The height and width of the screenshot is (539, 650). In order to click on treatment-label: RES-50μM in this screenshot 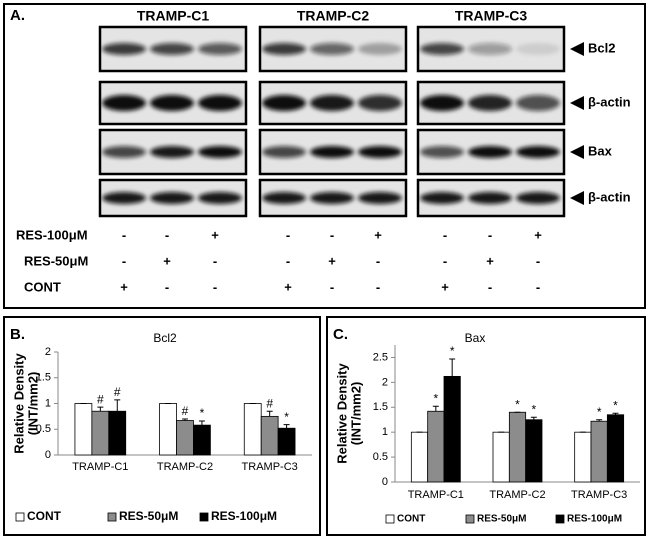, I will do `click(56, 260)`.